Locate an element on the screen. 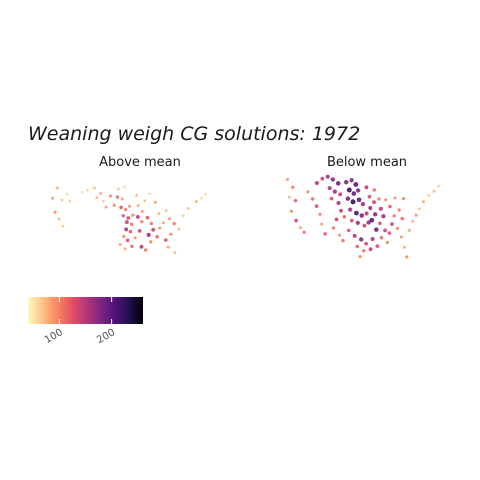 The image size is (480, 480). color-legend: 100 200 is located at coordinates (85, 321).